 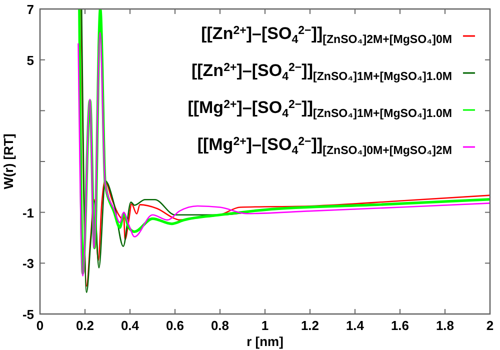 What do you see at coordinates (40, 325) in the screenshot?
I see `x-tick-label: 0` at bounding box center [40, 325].